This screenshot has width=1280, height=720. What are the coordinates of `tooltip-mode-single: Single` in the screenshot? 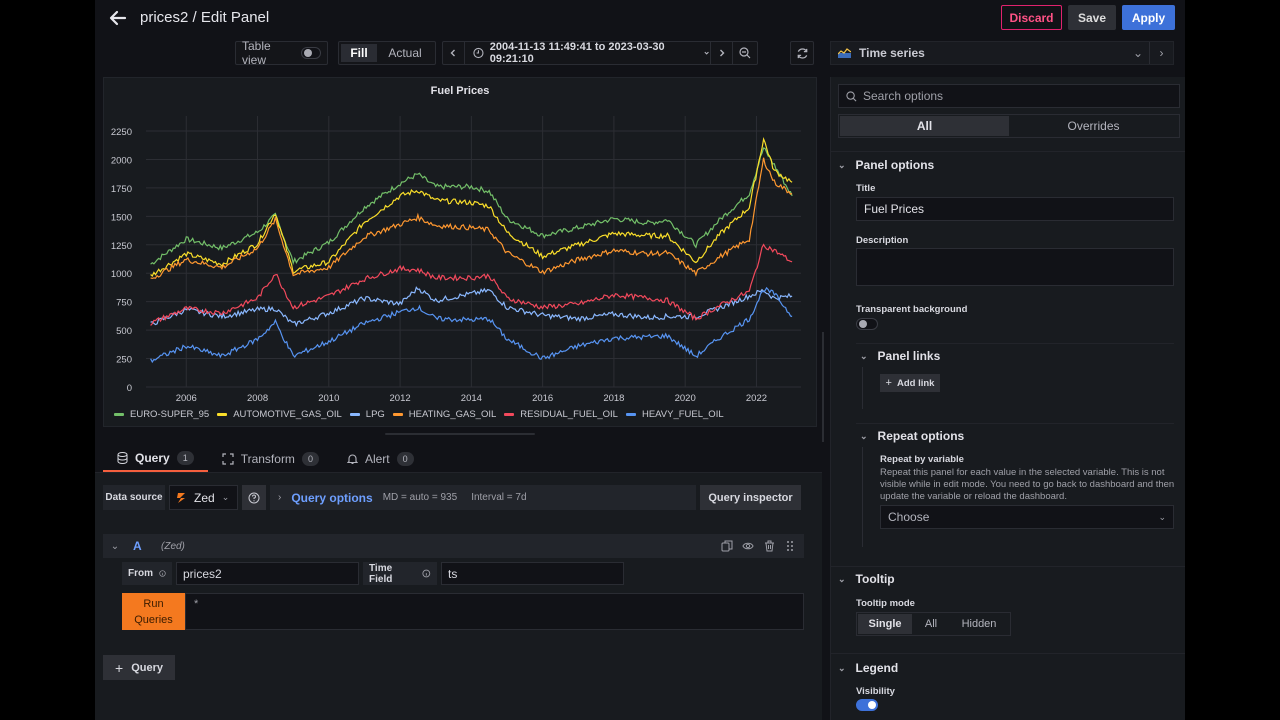 It's located at (885, 624).